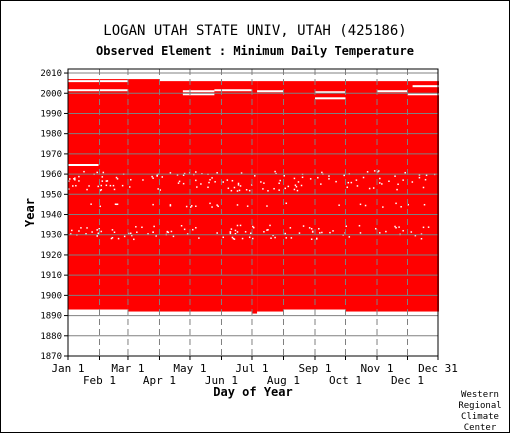 The height and width of the screenshot is (433, 510). I want to click on y-axis-label: Year, so click(30, 212).